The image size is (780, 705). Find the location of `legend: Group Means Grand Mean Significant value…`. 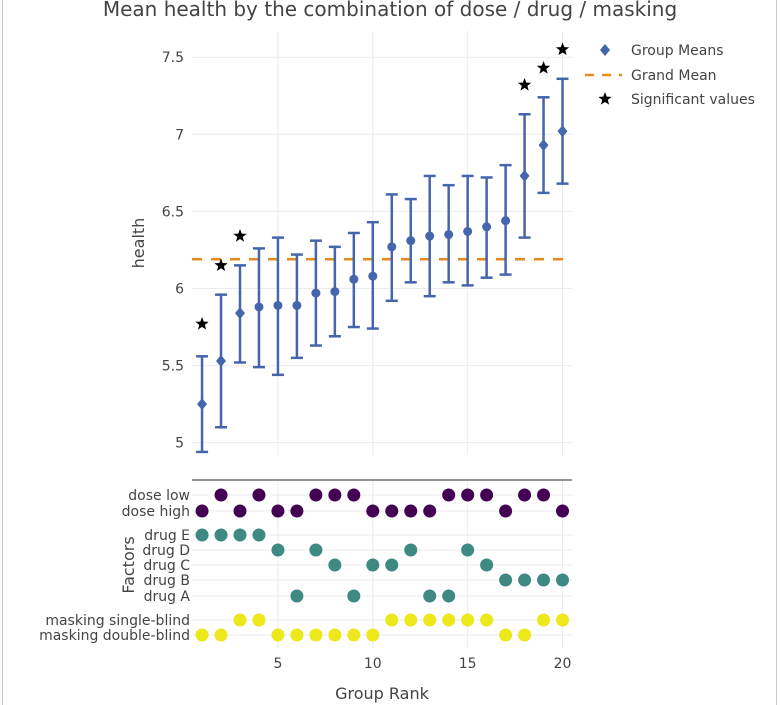

legend: Group Means Grand Mean Significant value… is located at coordinates (670, 75).